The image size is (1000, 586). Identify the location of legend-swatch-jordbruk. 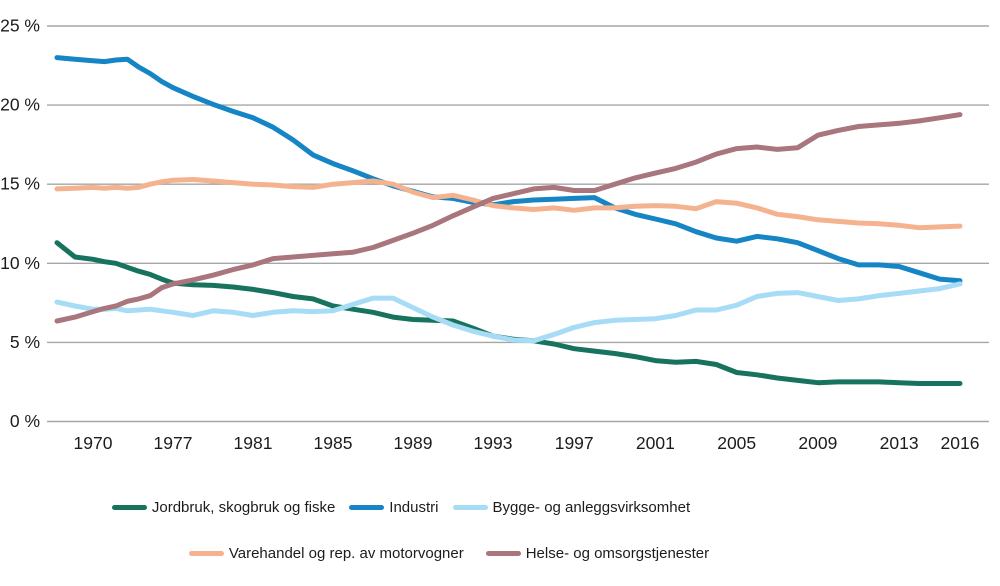
(129, 507).